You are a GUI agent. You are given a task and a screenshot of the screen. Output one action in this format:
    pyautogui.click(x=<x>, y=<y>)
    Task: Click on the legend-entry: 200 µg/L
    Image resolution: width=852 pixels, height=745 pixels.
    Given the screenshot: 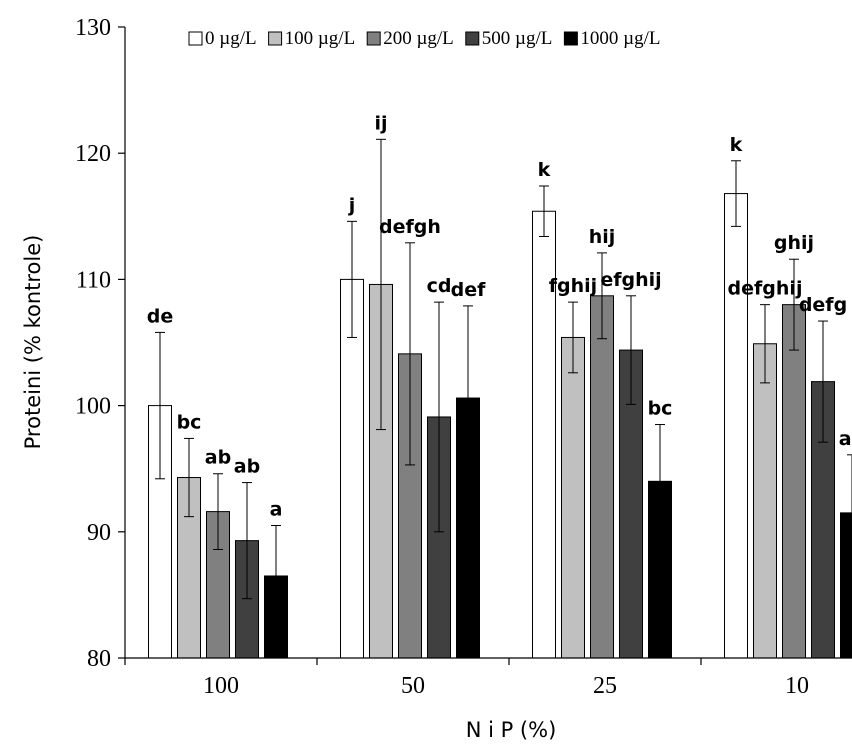 What is the action you would take?
    pyautogui.click(x=418, y=38)
    